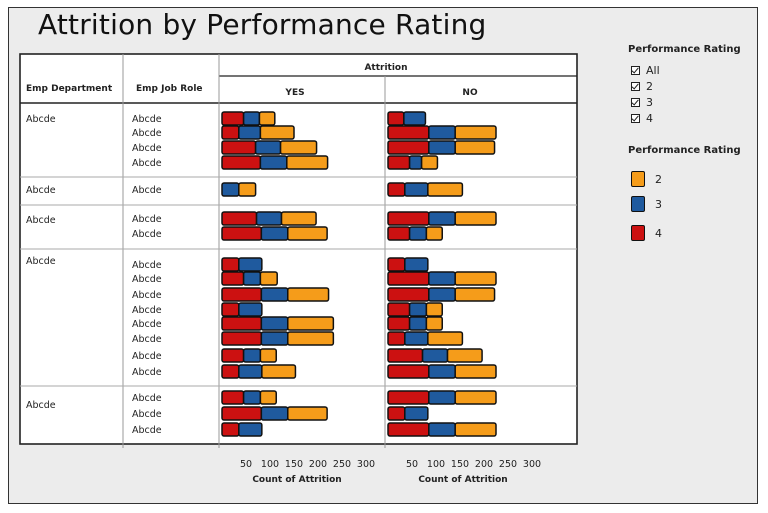 The image size is (768, 513). I want to click on legend-item-4: 4, so click(646, 233).